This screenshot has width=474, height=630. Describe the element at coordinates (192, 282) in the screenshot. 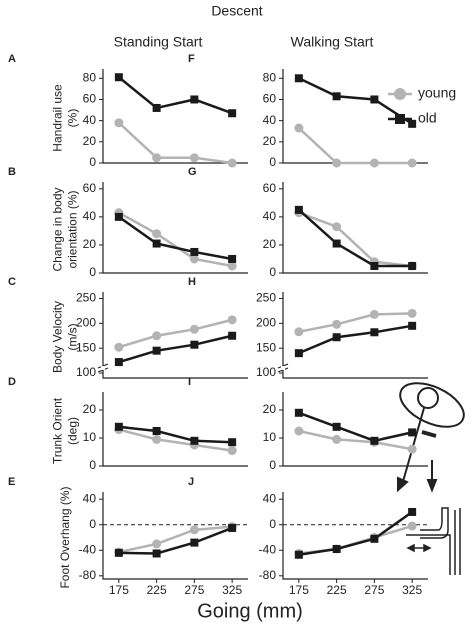

I see `panel-label: H` at that location.